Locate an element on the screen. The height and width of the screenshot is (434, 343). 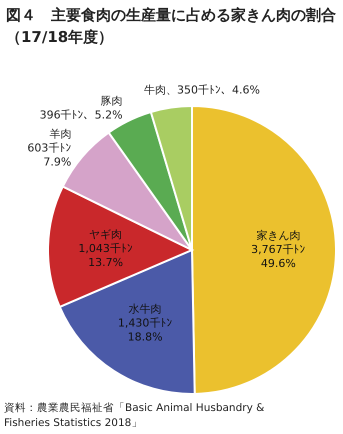
data-label: 396千ﾄﾝ、5.2% is located at coordinates (81, 115).